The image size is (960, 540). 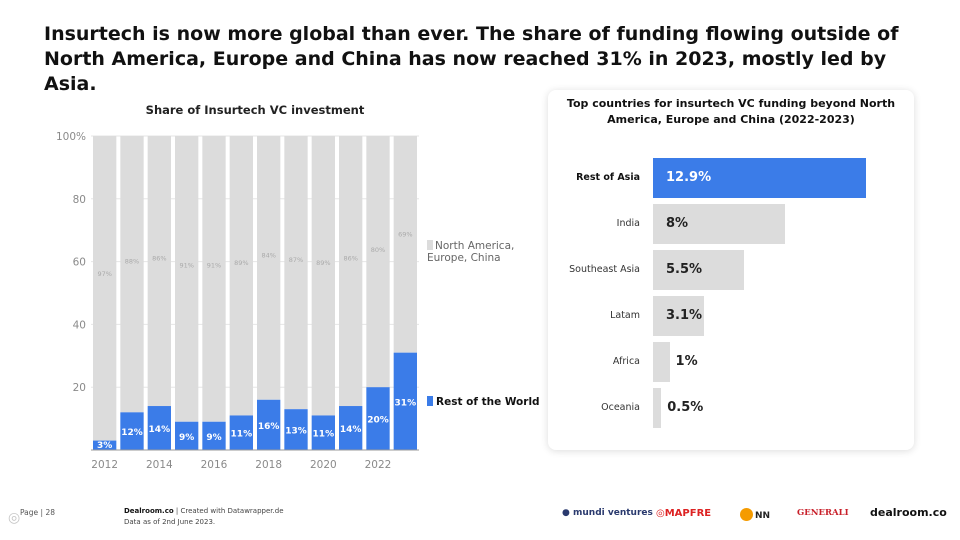 I want to click on mundi-ventures-logo: ● mundi ventures, so click(x=607, y=513).